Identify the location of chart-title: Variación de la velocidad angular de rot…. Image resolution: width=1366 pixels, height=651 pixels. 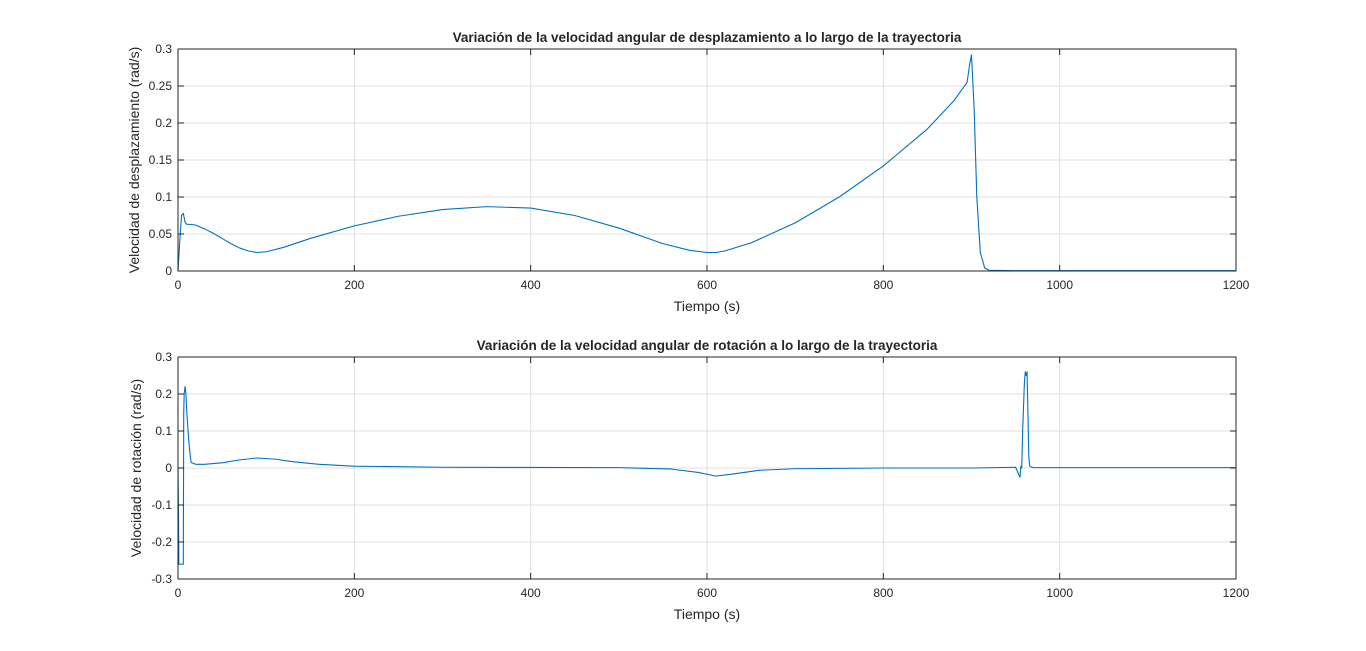
(707, 345).